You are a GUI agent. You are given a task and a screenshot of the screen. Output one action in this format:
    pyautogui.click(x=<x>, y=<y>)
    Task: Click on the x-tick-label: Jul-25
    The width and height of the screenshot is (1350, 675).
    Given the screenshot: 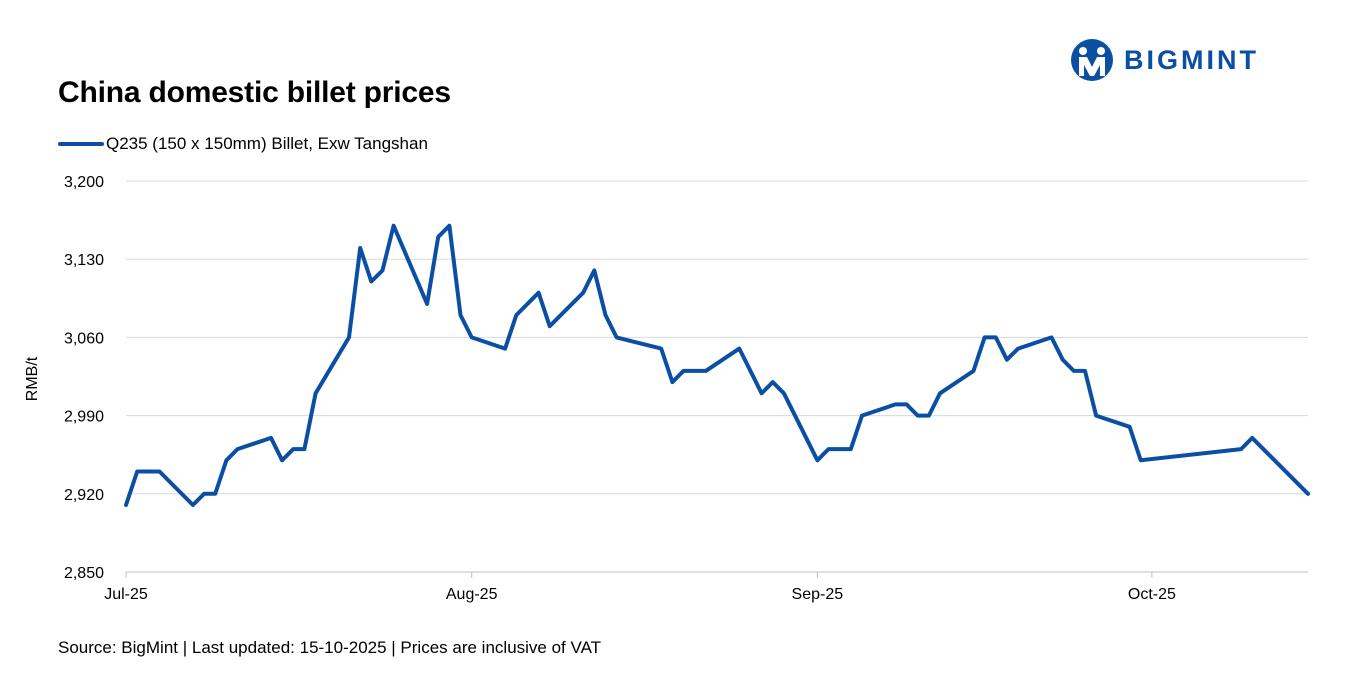 What is the action you would take?
    pyautogui.click(x=126, y=594)
    